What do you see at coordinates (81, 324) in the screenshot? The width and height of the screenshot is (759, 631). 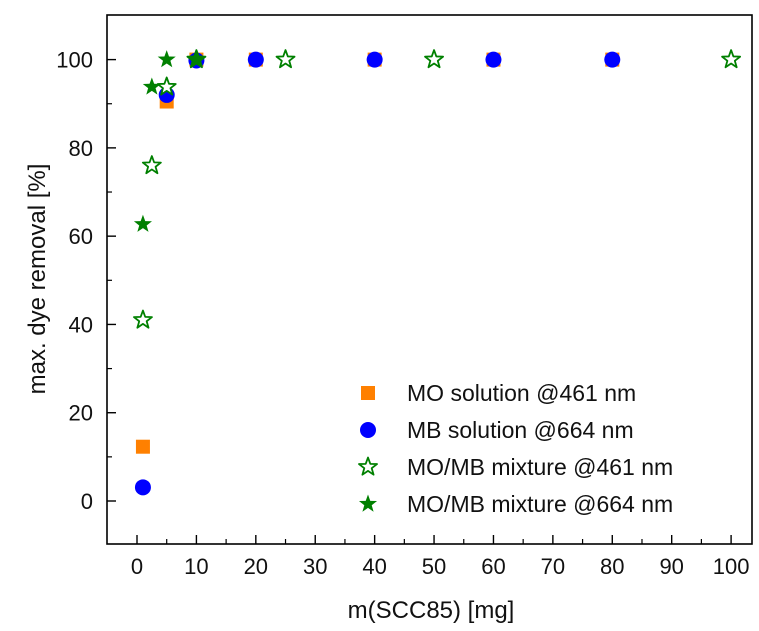 I see `y-tick-label: 40` at bounding box center [81, 324].